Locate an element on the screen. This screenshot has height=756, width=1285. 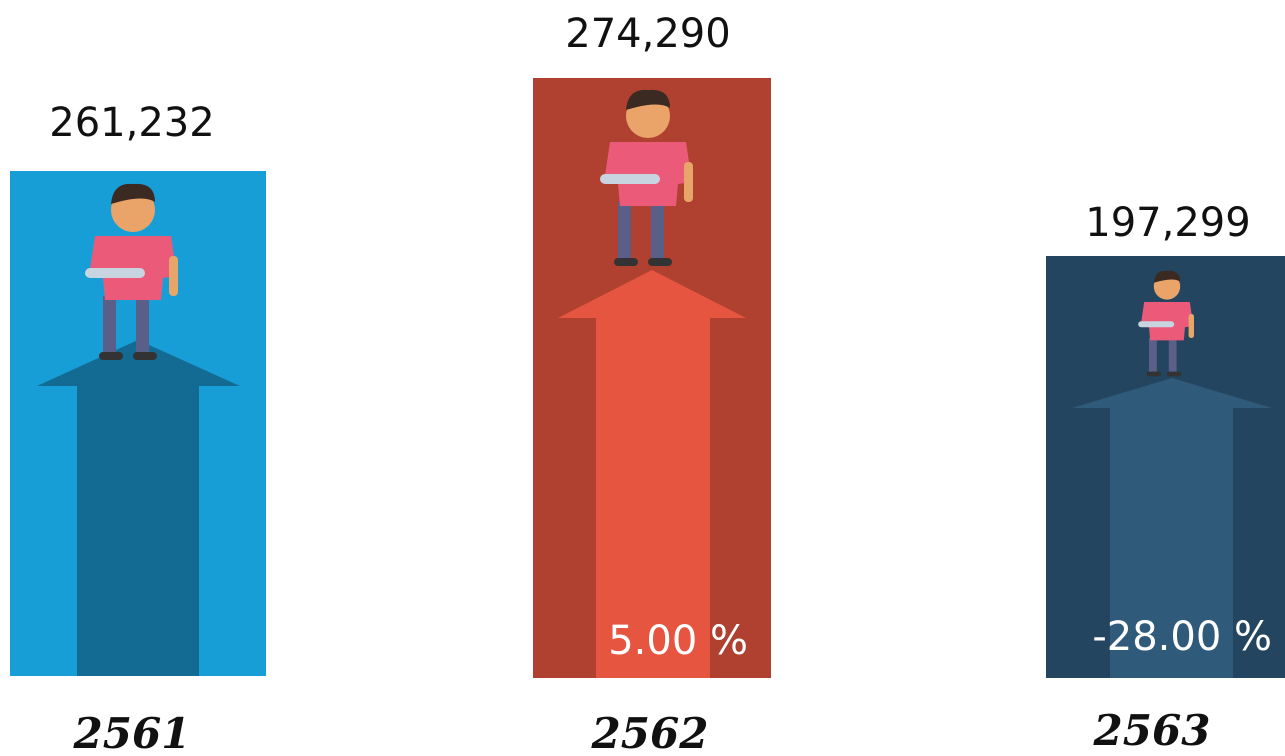
value-label: 197,299 is located at coordinates (1167, 223).